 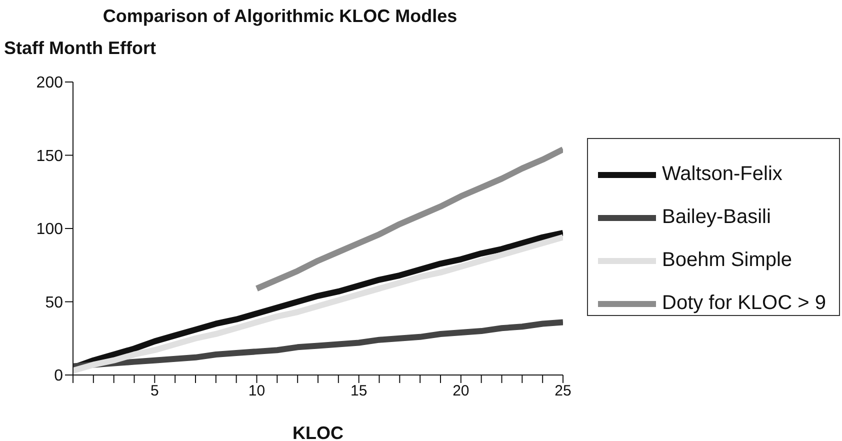 What do you see at coordinates (59, 376) in the screenshot?
I see `y-tick-label: 0` at bounding box center [59, 376].